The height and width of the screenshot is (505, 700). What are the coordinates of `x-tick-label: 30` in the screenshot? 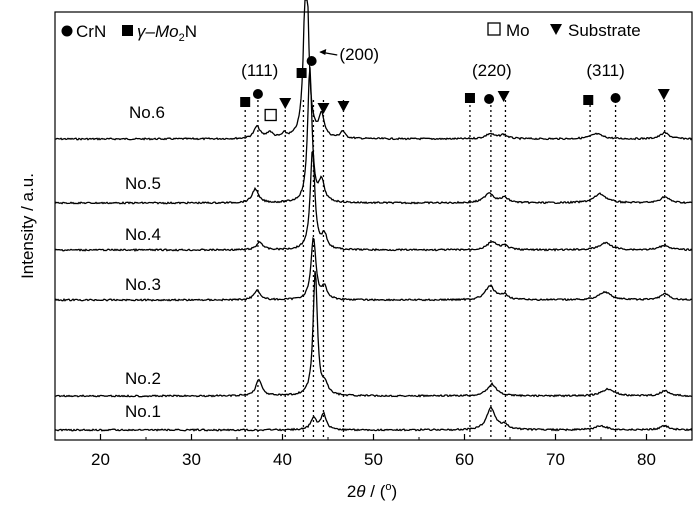 It's located at (191, 459).